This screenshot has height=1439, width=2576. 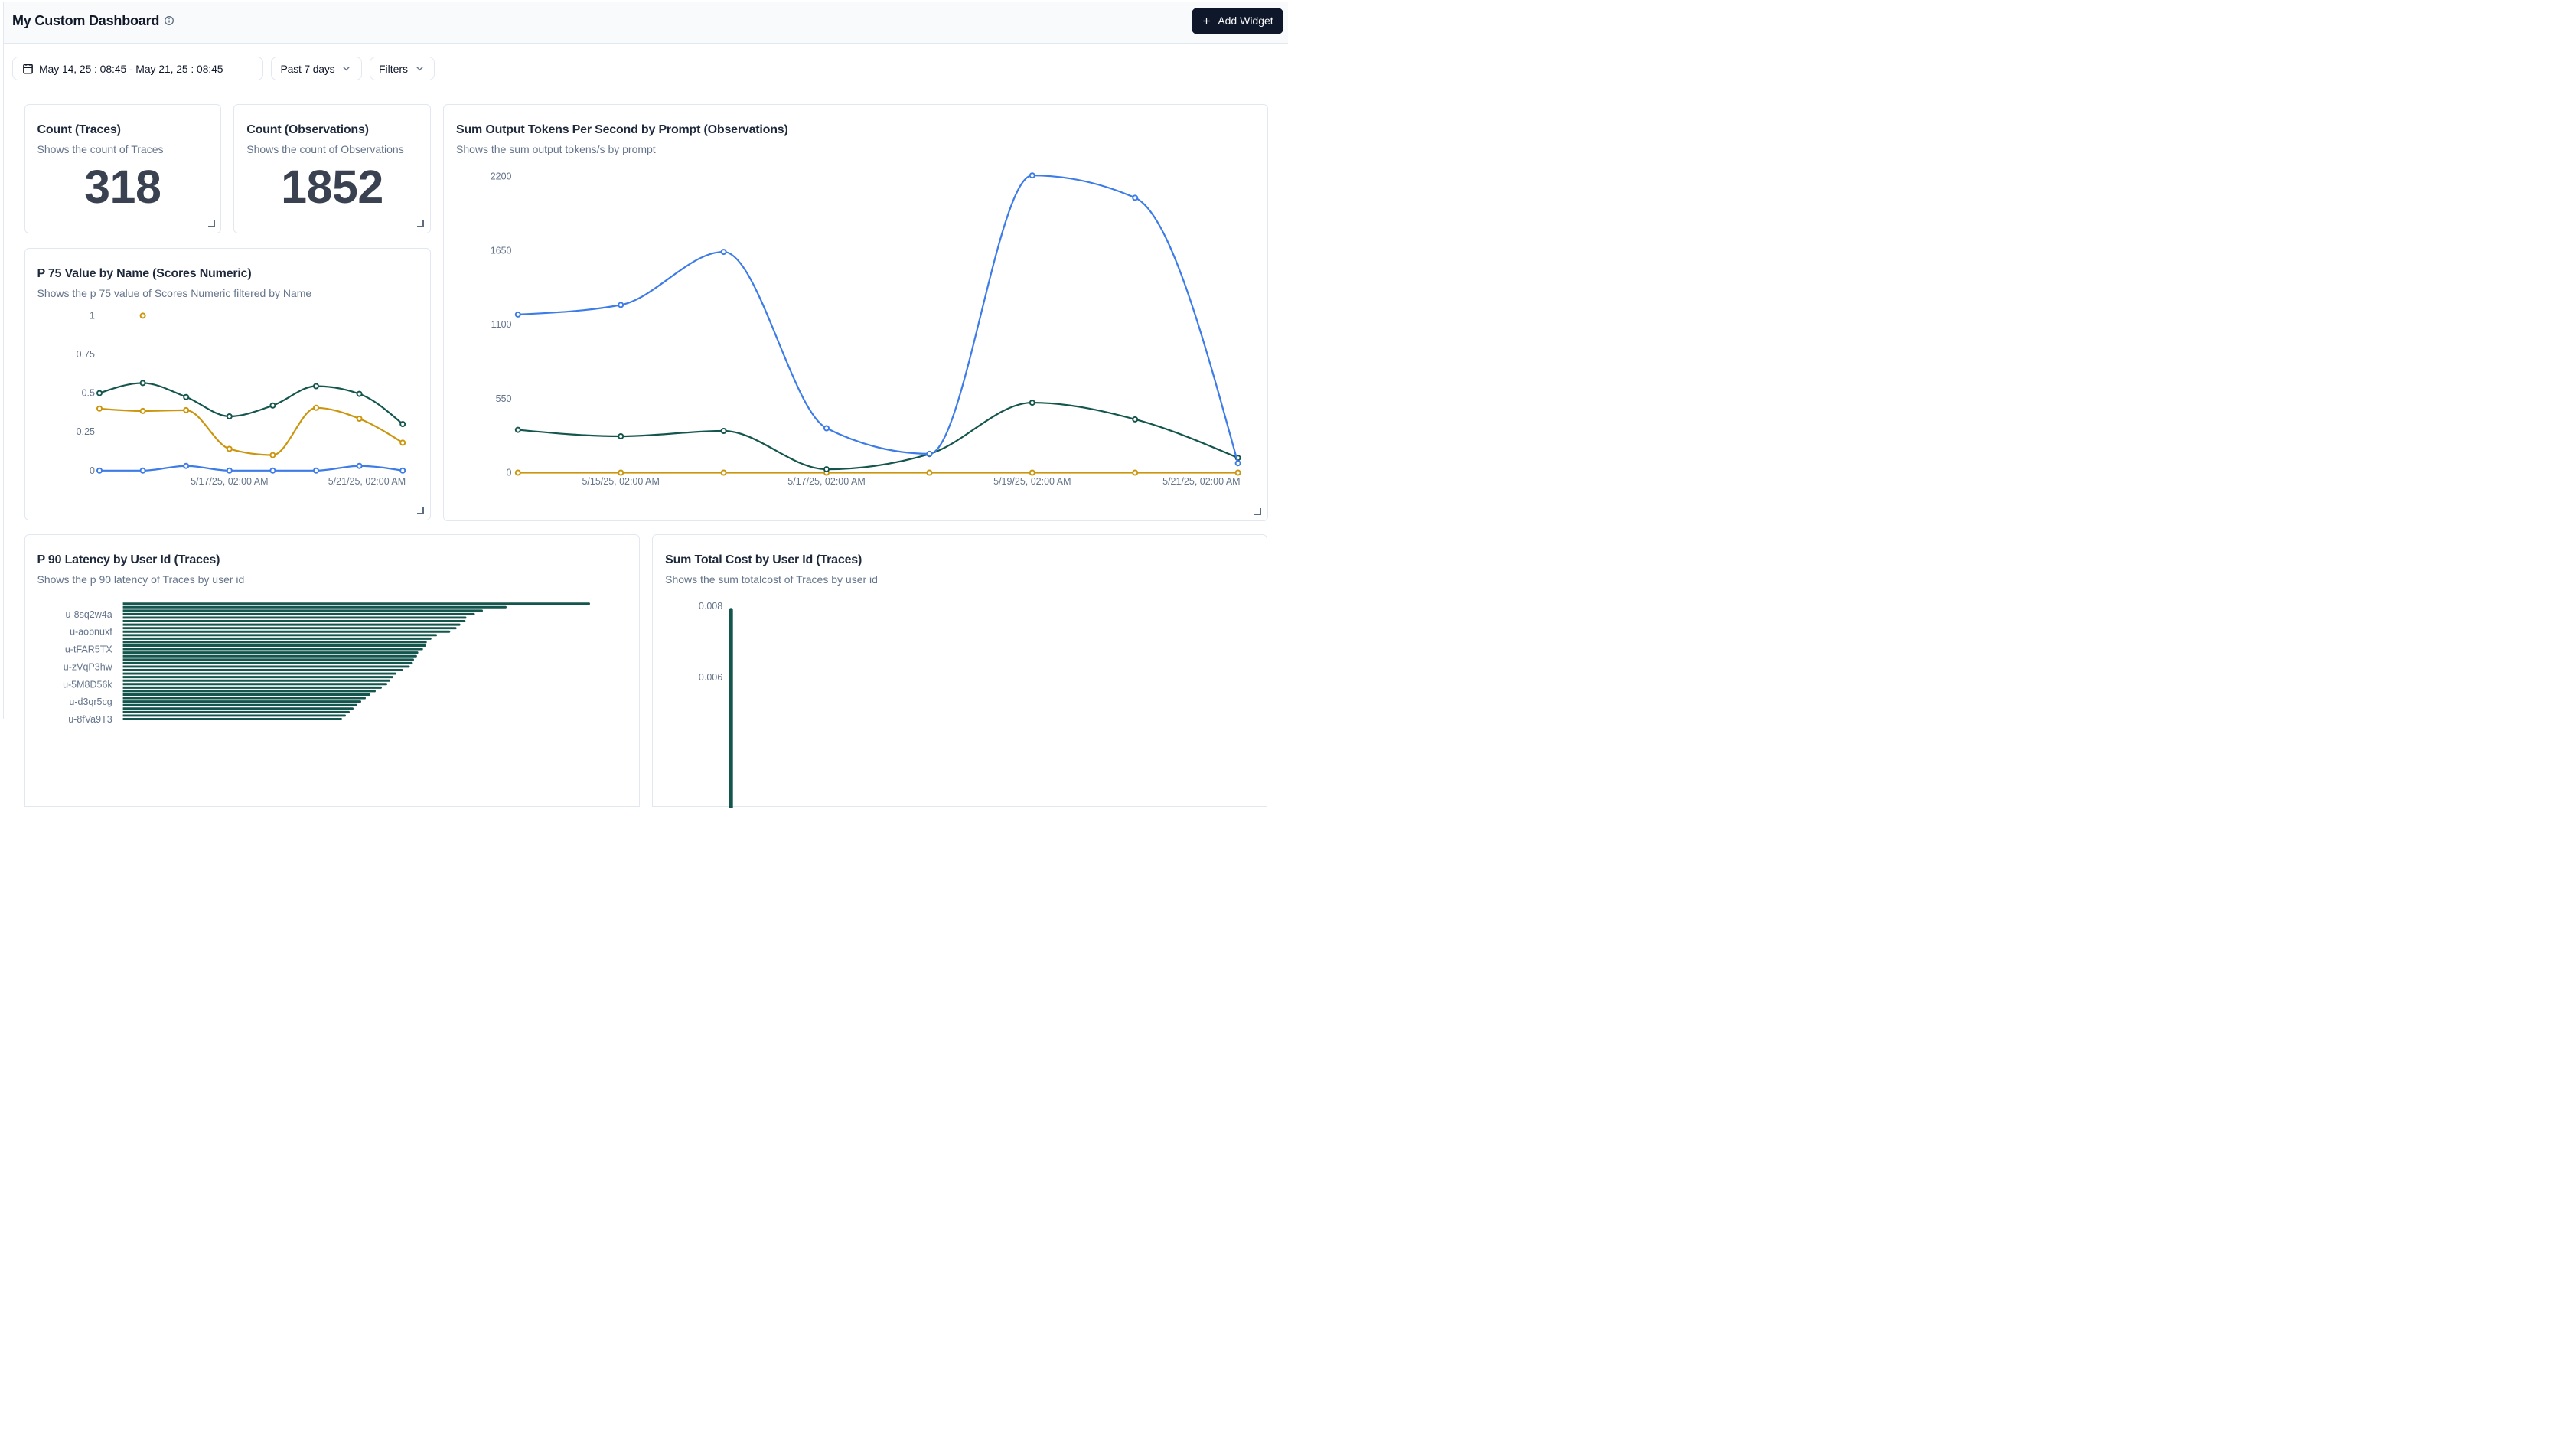 What do you see at coordinates (85, 431) in the screenshot?
I see `svg-text: 0.25` at bounding box center [85, 431].